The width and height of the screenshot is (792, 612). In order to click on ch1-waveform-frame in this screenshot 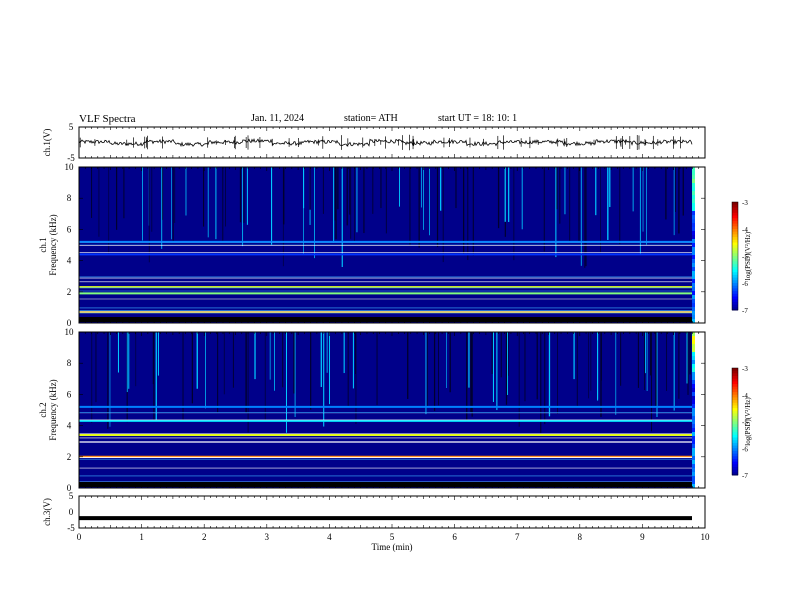, I will do `click(392, 142)`.